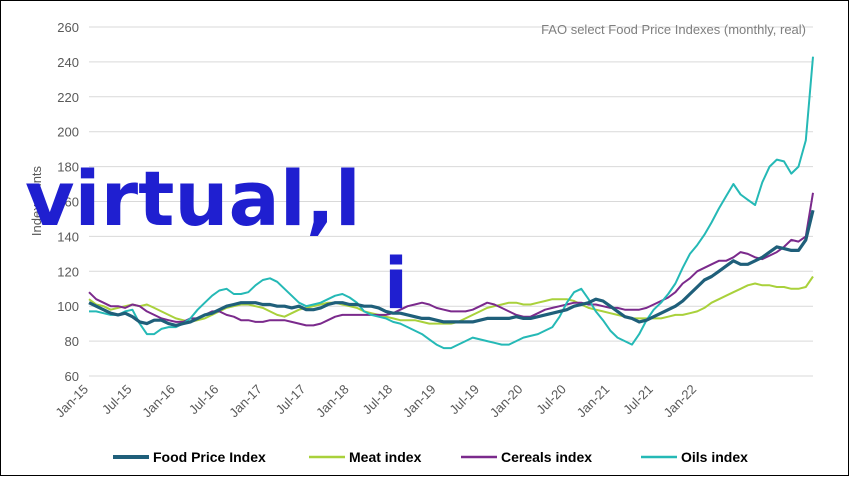 The height and width of the screenshot is (477, 849). Describe the element at coordinates (680, 401) in the screenshot. I see `x-tick-label: Jan-22` at that location.